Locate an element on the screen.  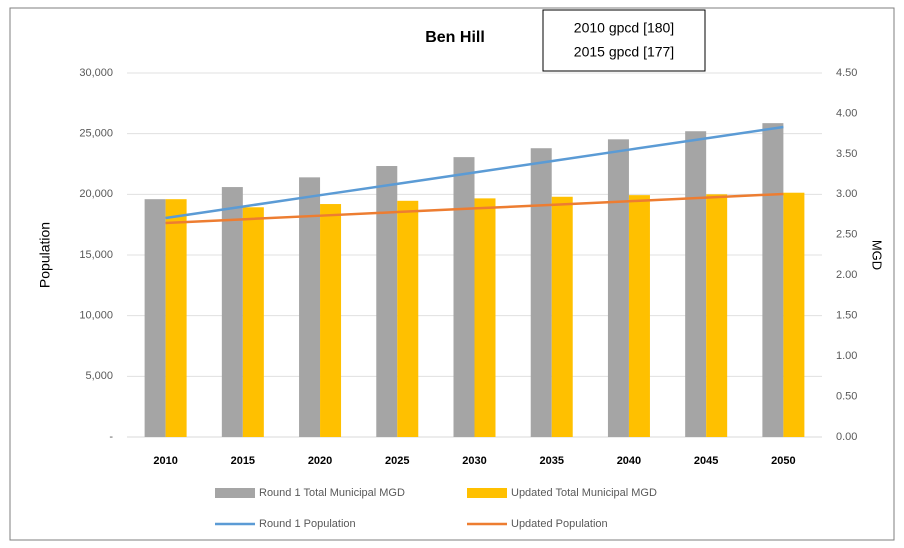
y2-axis-label: MGD is located at coordinates (877, 255).